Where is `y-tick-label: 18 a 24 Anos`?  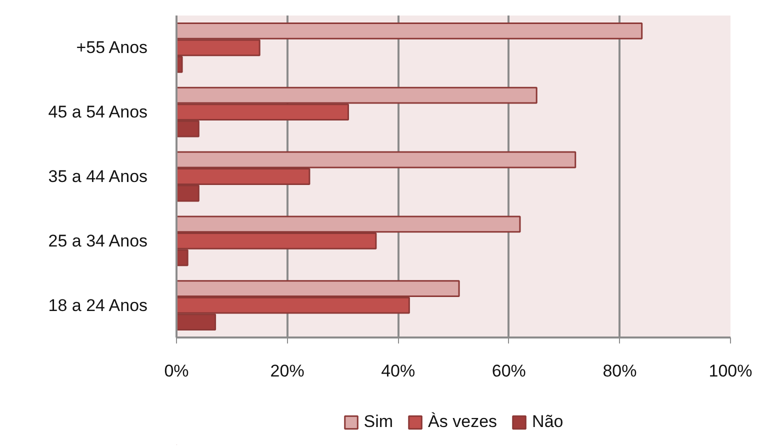 y-tick-label: 18 a 24 Anos is located at coordinates (98, 305).